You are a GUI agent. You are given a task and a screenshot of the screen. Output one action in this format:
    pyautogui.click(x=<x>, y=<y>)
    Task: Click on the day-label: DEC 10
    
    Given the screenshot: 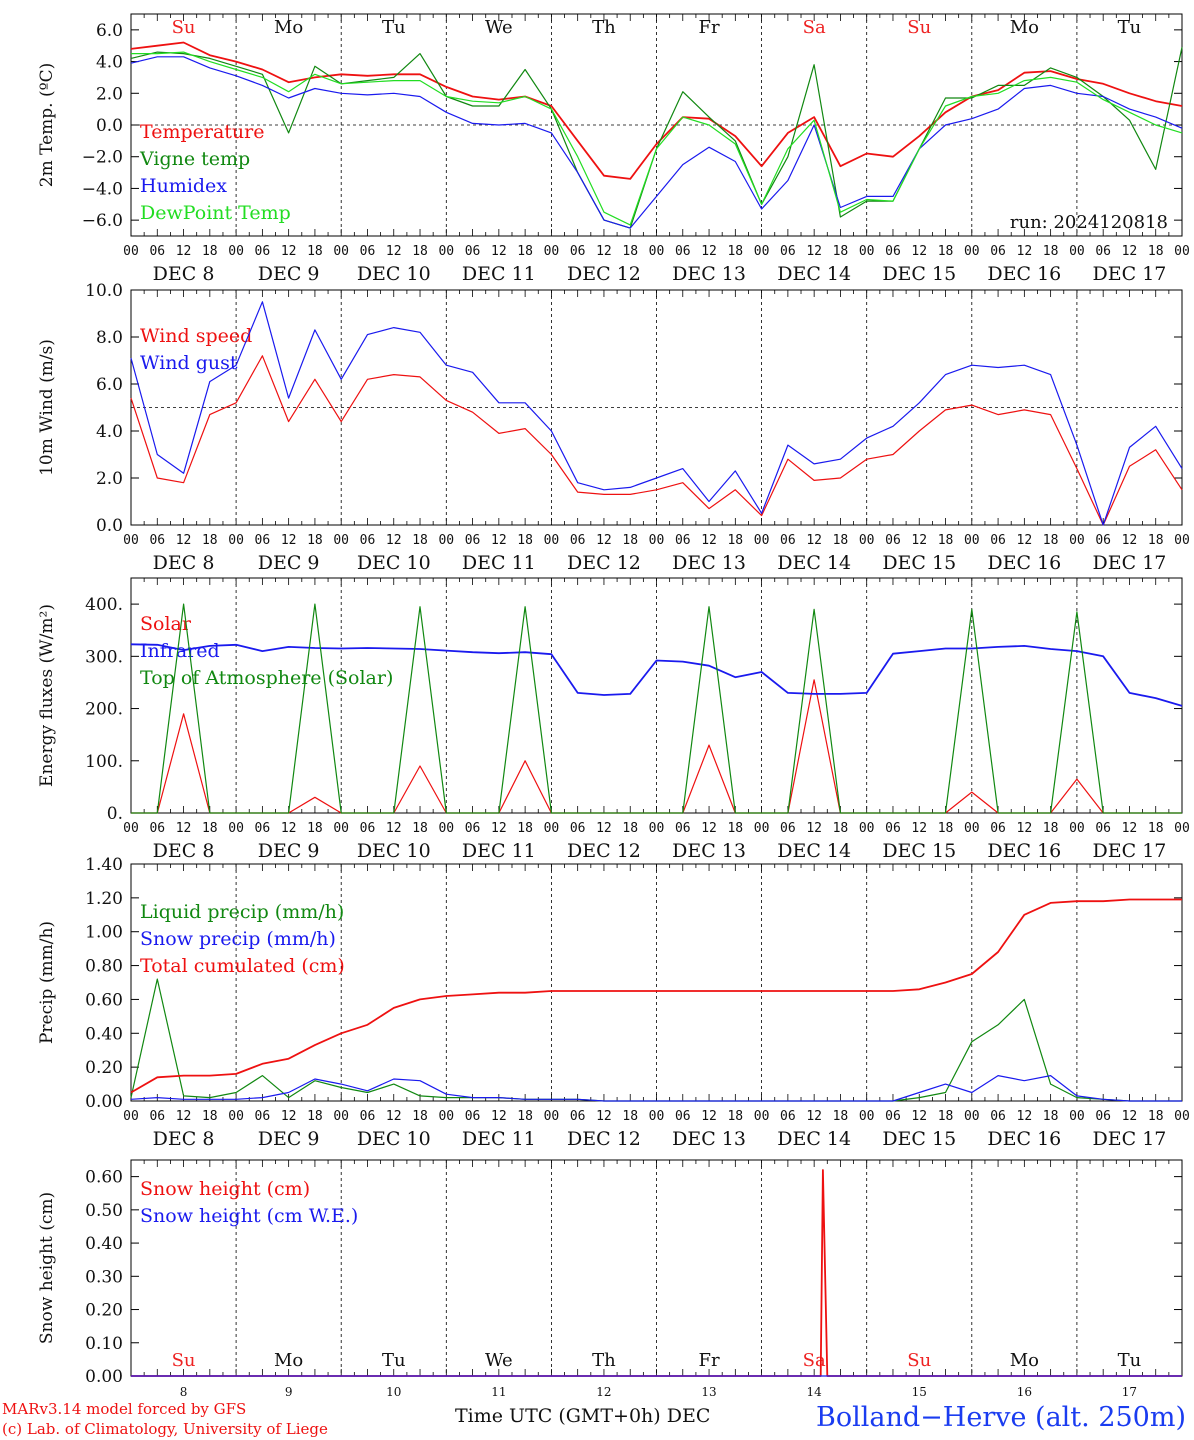 What is the action you would take?
    pyautogui.click(x=394, y=563)
    